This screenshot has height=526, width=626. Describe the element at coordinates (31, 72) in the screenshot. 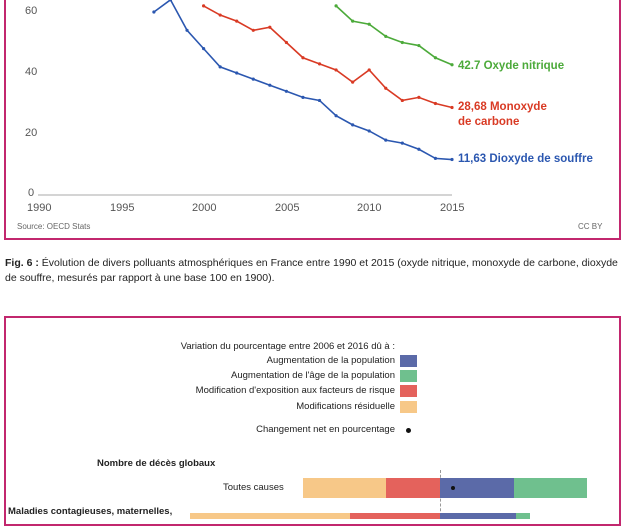

I see `y-tick-label: 40` at that location.